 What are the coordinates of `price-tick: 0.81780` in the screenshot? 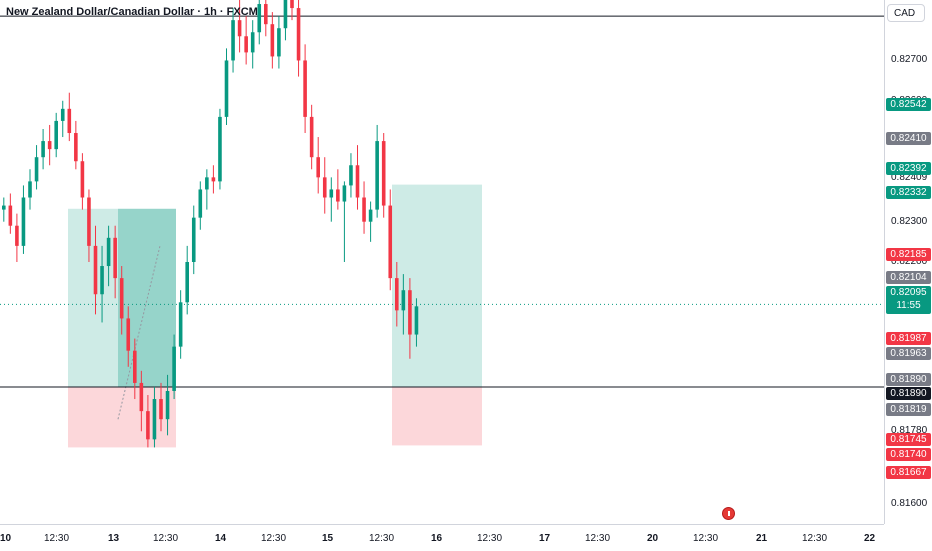 It's located at (909, 431).